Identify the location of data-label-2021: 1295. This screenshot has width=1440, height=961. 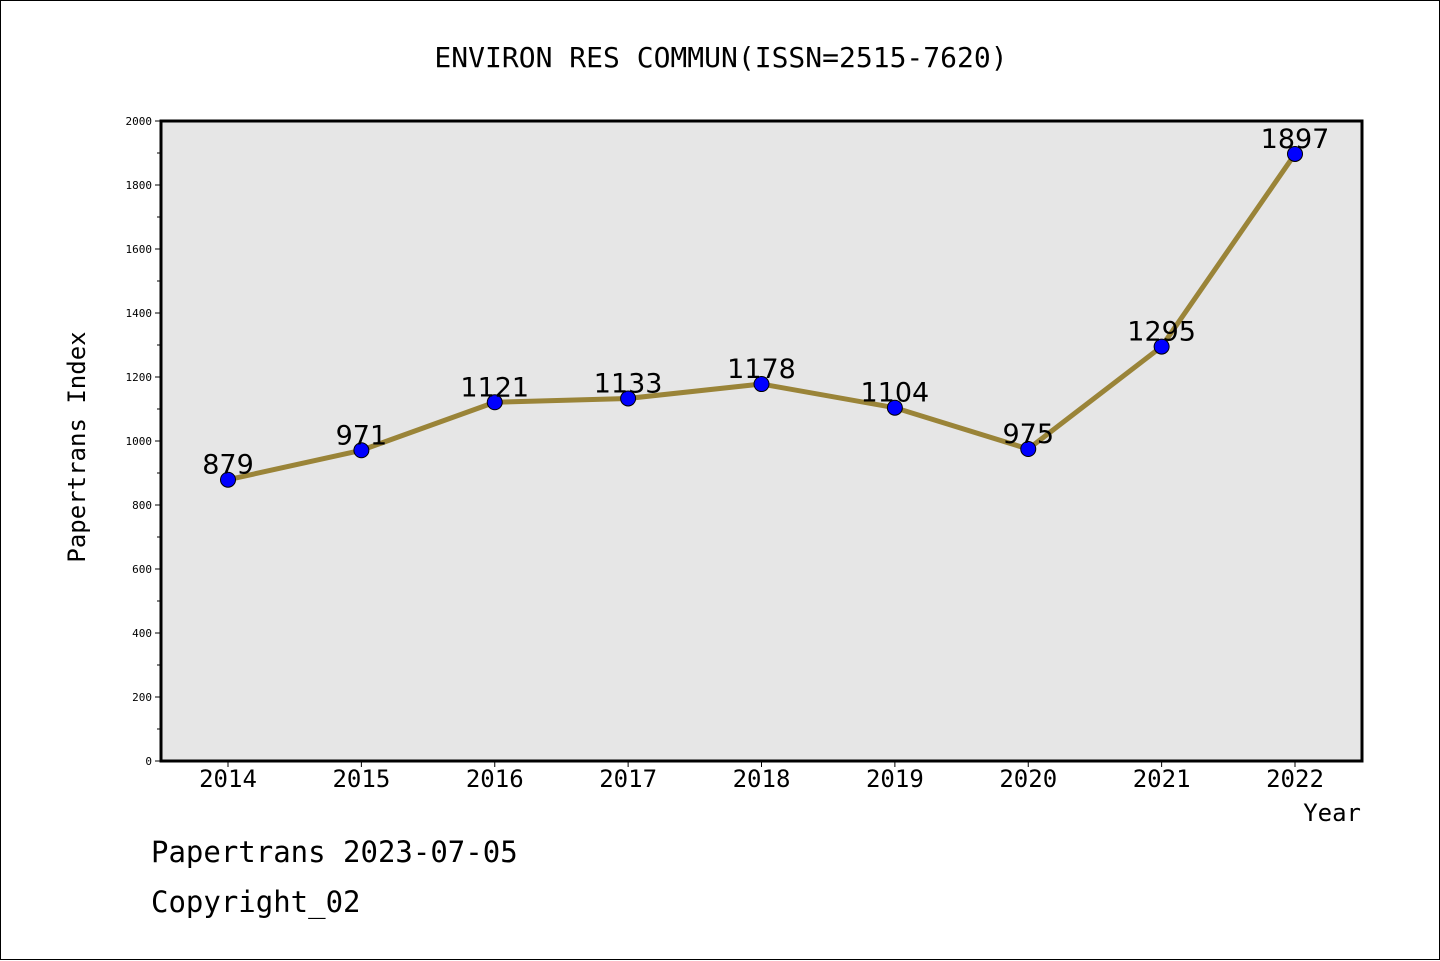
(1161, 332).